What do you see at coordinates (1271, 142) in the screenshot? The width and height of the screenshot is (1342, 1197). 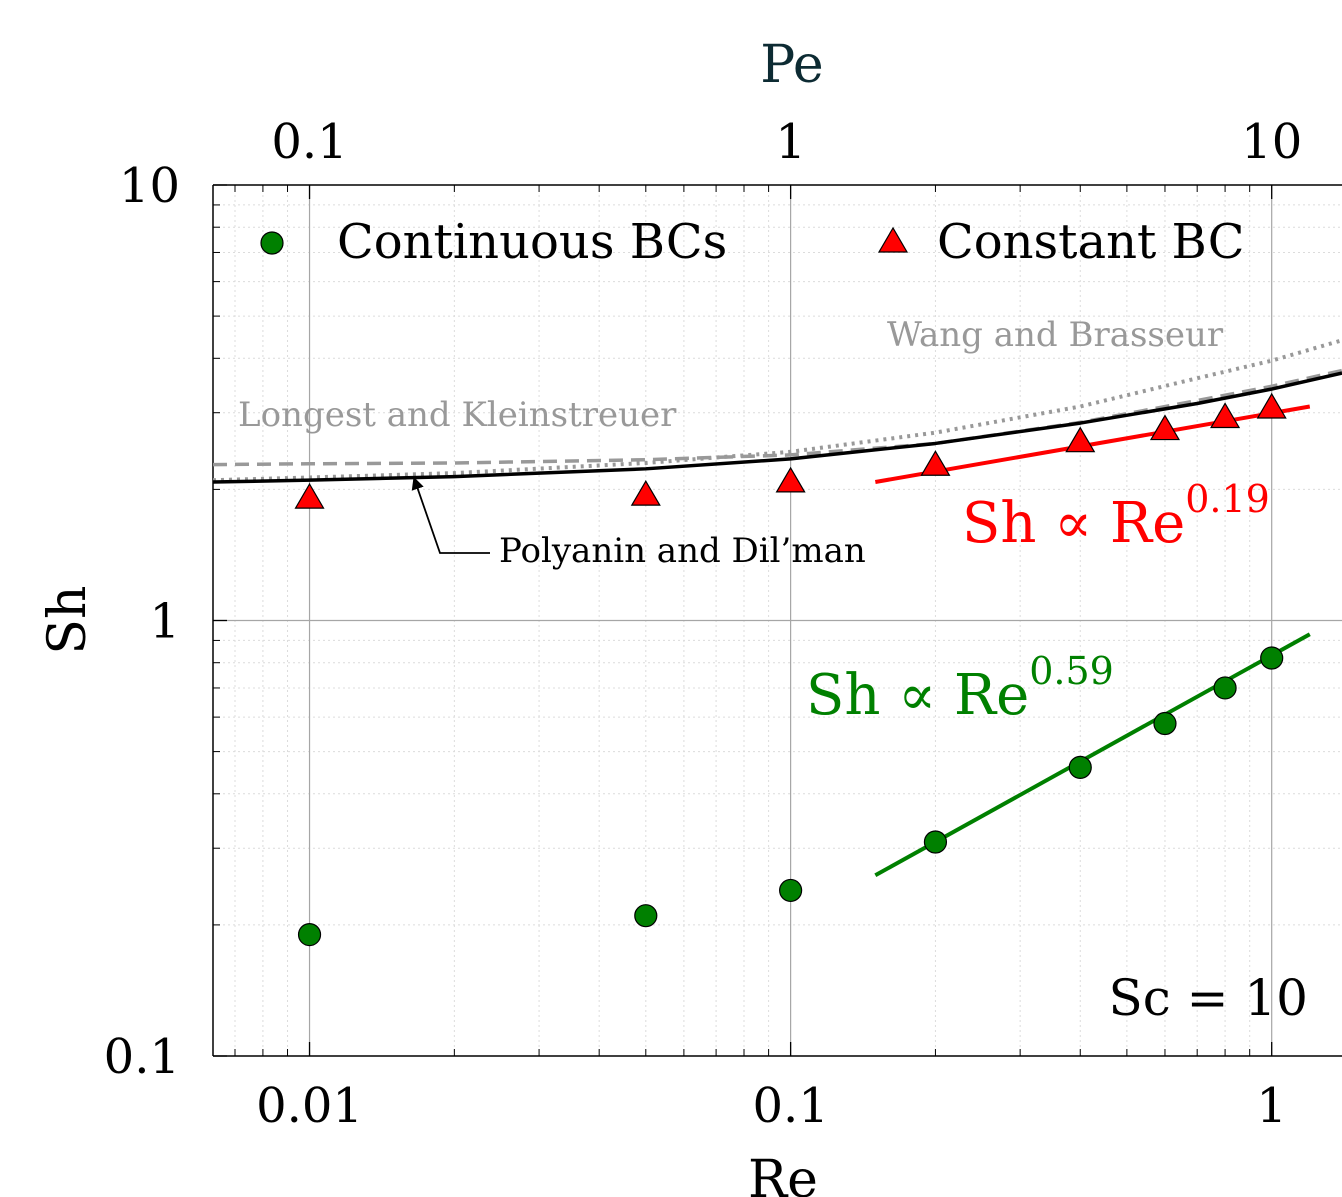 I see `x2-tick-label: 10` at bounding box center [1271, 142].